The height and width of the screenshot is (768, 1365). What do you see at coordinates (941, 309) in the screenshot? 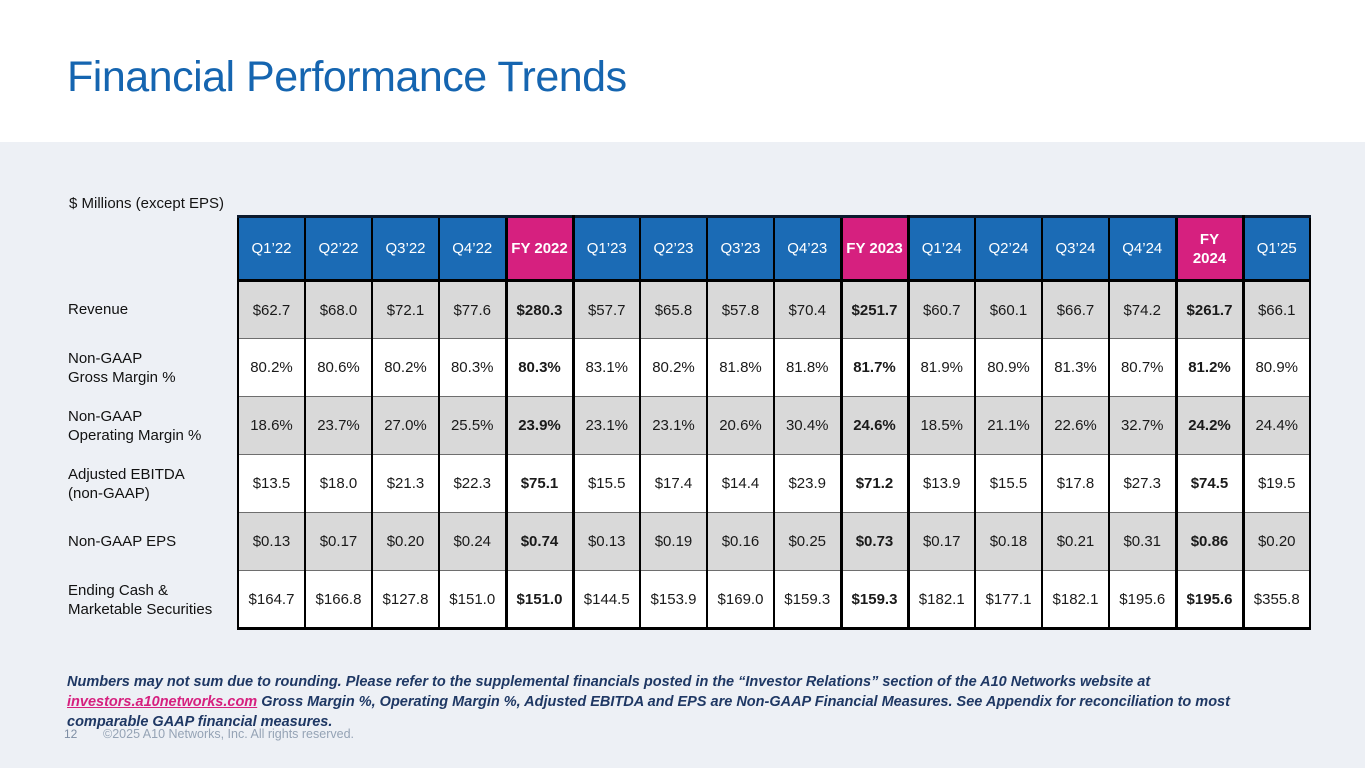
I see `data-cell: $60.7` at bounding box center [941, 309].